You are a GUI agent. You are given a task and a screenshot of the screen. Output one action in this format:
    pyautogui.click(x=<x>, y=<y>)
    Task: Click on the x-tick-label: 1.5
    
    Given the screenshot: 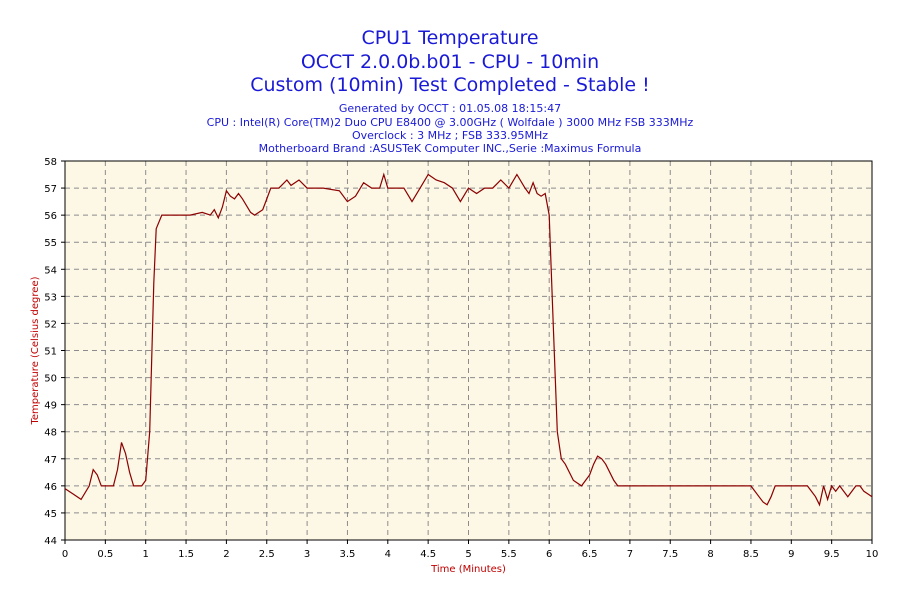 What is the action you would take?
    pyautogui.click(x=186, y=554)
    